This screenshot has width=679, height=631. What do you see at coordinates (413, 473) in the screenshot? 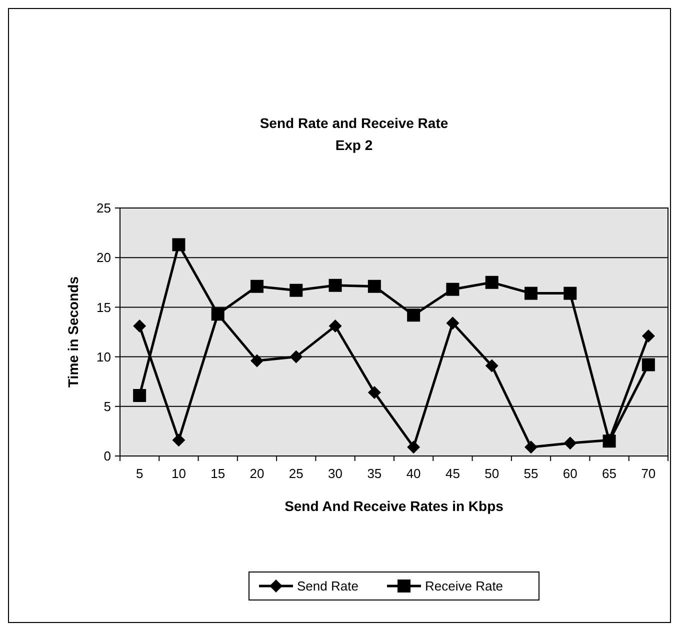
I see `x-tick-label: 40` at bounding box center [413, 473].